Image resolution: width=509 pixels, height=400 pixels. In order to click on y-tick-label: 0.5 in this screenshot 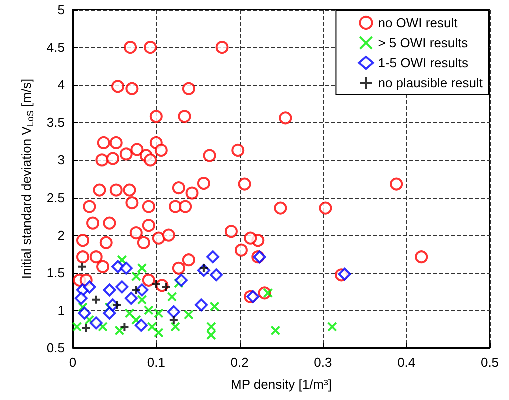, I will do `click(55, 348)`.